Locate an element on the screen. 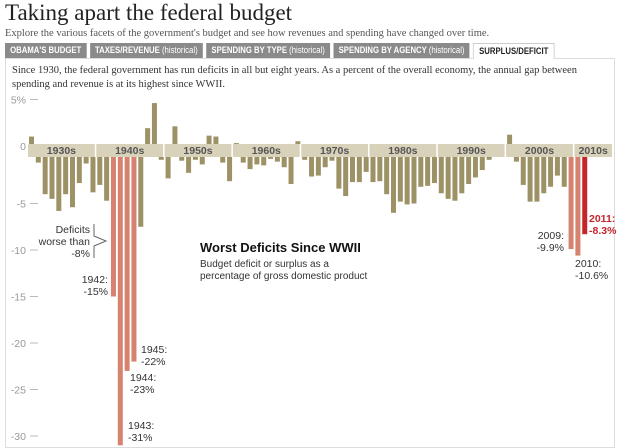 The height and width of the screenshot is (448, 620). decade-label: 2000s is located at coordinates (539, 151).